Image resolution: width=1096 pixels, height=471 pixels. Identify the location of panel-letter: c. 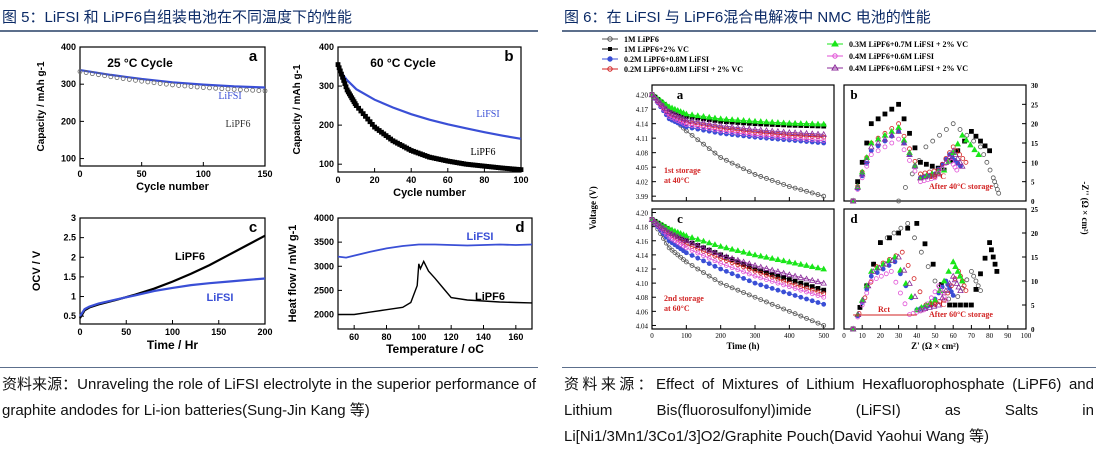
(253, 227).